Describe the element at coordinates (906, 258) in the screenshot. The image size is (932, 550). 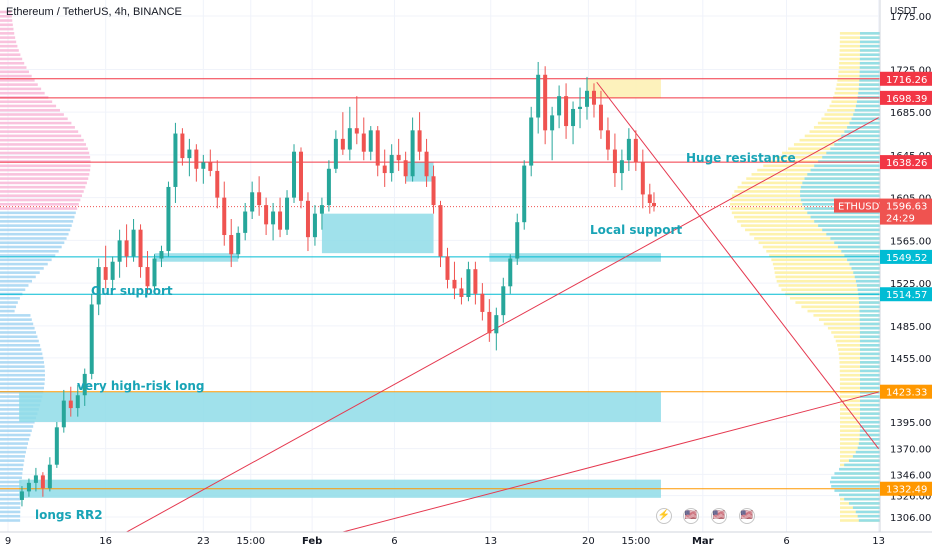
I see `level-price-label: 1549.52` at that location.